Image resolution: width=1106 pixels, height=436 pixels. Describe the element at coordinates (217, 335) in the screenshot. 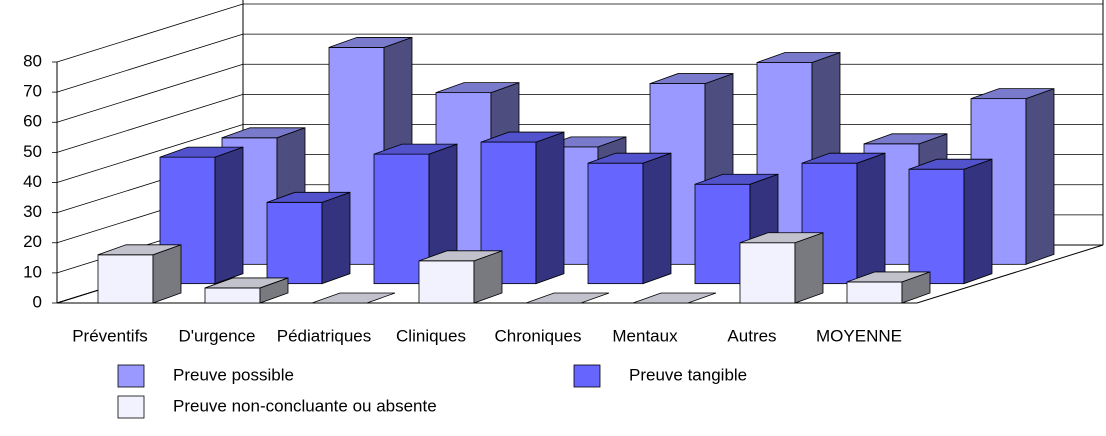

I see `x-tick-label: D'urgence` at that location.